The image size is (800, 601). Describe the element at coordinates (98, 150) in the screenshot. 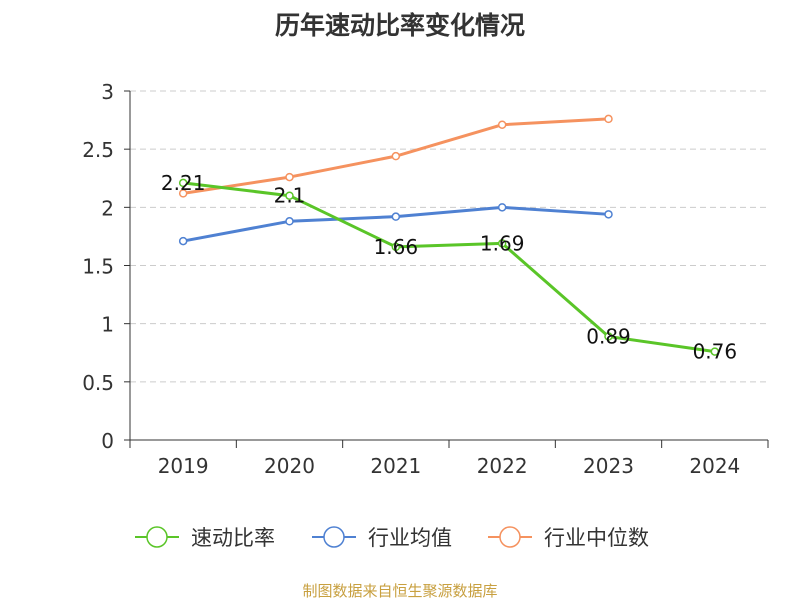

I see `y-tick-label: 2.5` at that location.